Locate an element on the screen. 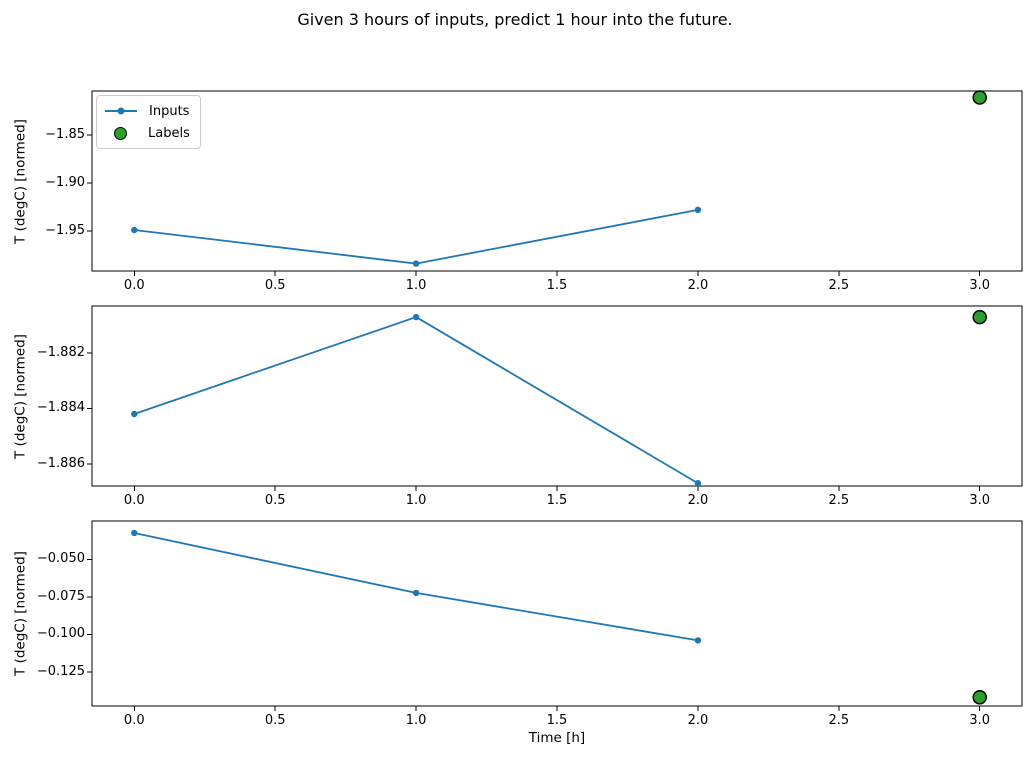 Image resolution: width=1030 pixels, height=759 pixels. subplot-2-y-axis-label: T (degC) [normed] is located at coordinates (20, 396).